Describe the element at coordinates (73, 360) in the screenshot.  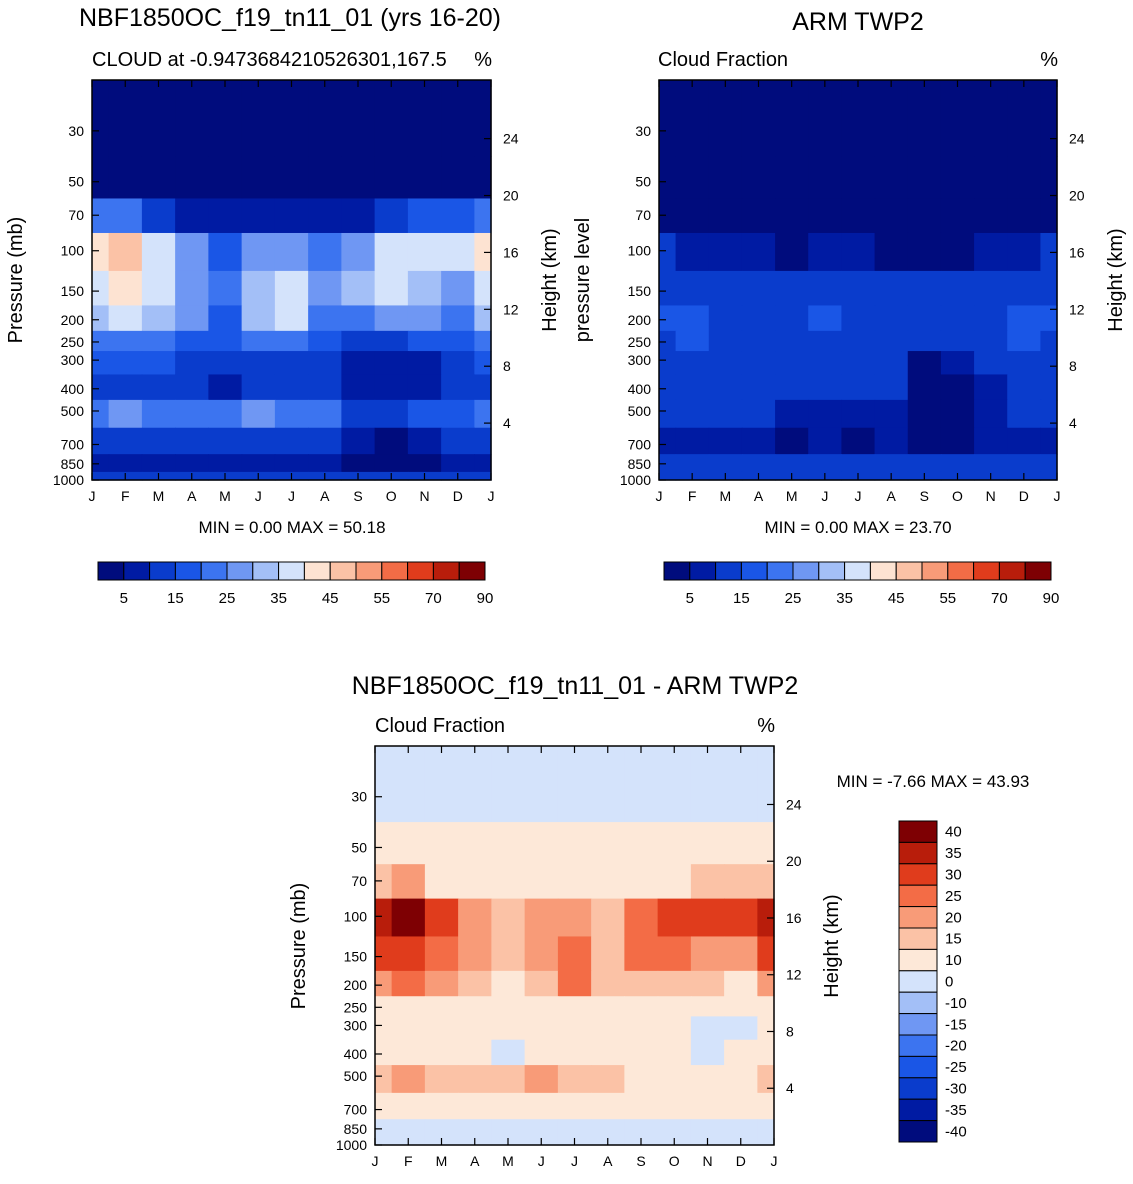
I see `y-tick-label: 300` at that location.